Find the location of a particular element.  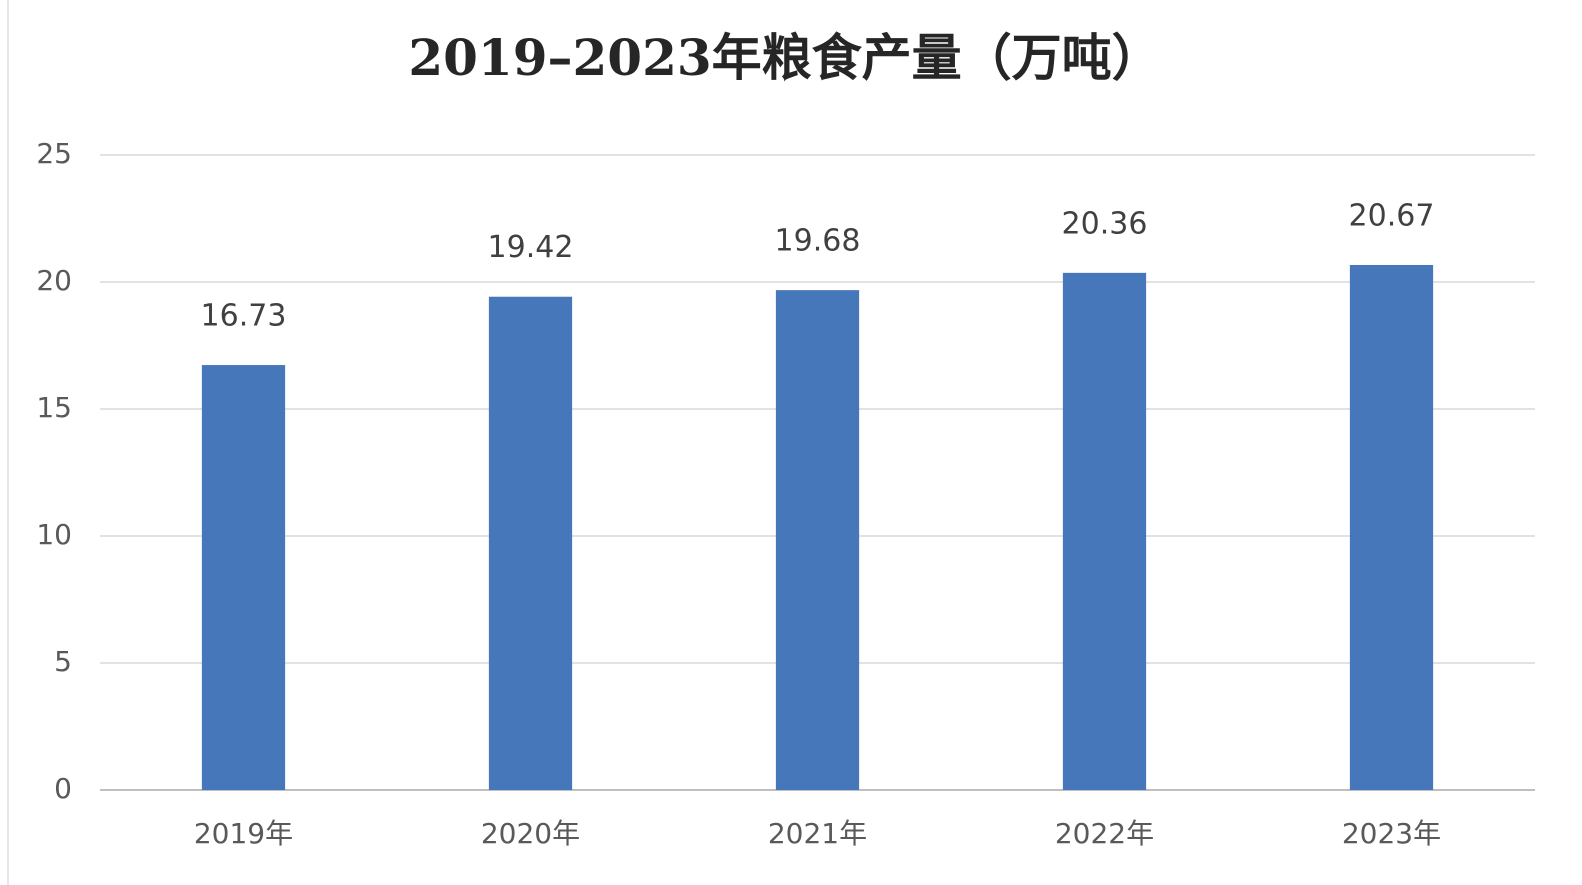

y-tick-label: 0 is located at coordinates (63, 788).